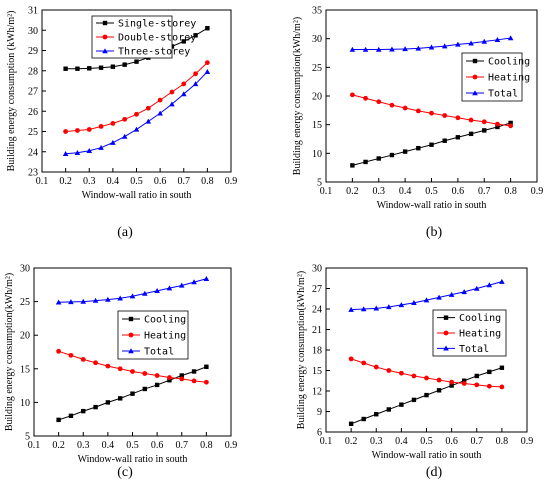  What do you see at coordinates (132, 366) in the screenshot?
I see `series-heating` at bounding box center [132, 366].